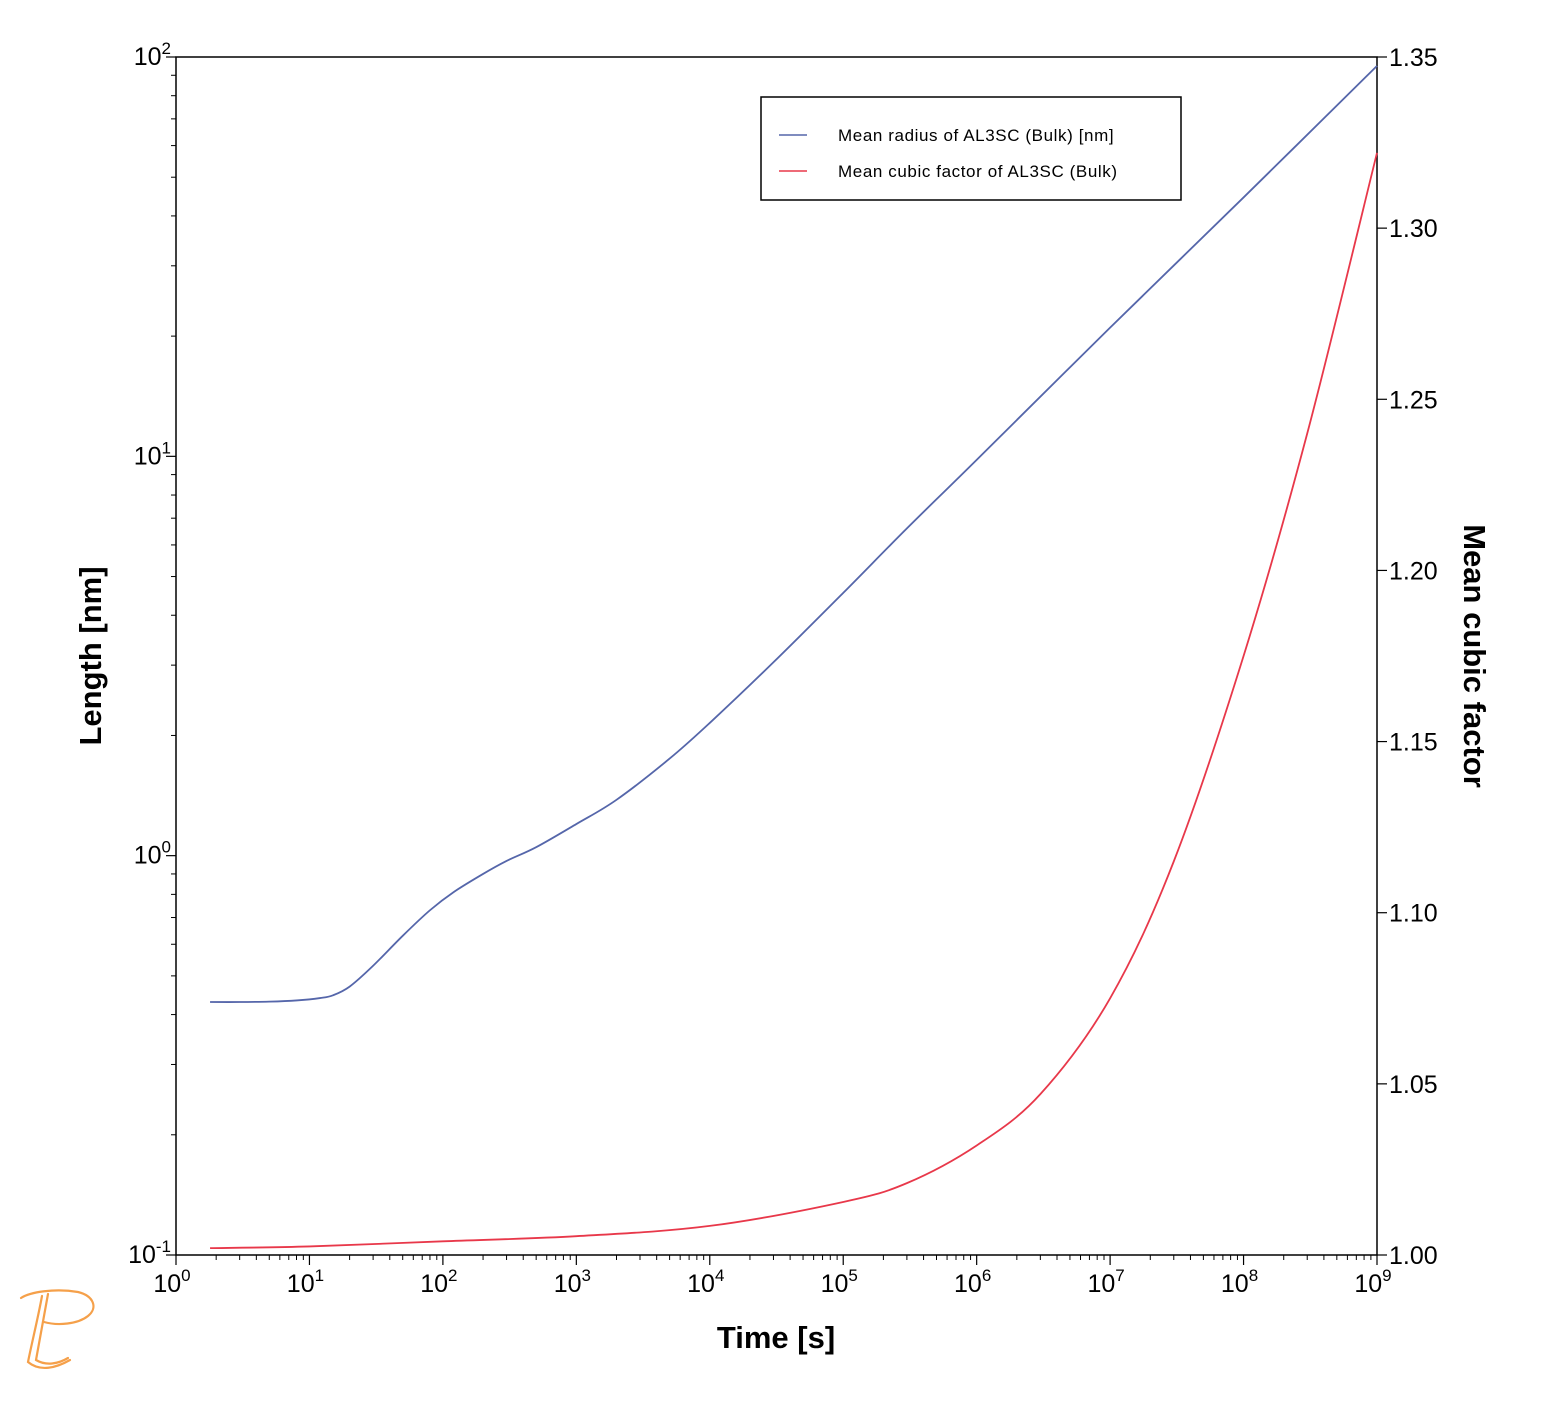 The width and height of the screenshot is (1560, 1410). What do you see at coordinates (90, 655) in the screenshot?
I see `y-axis-left-title: Length [nm]` at bounding box center [90, 655].